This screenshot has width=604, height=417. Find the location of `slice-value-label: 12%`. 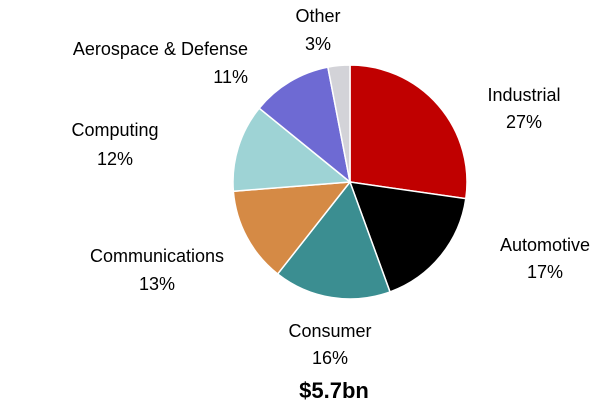

slice-value-label: 12% is located at coordinates (115, 159).